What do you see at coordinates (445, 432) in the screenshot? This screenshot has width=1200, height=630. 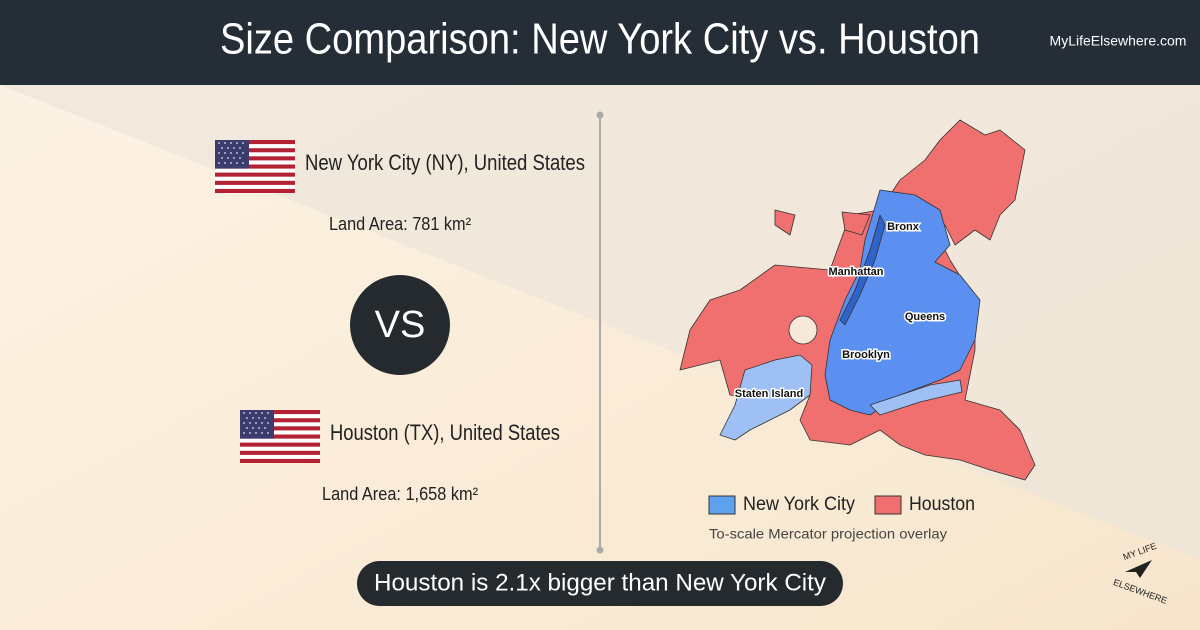 I see `city-name: Houston (TX), United States` at bounding box center [445, 432].